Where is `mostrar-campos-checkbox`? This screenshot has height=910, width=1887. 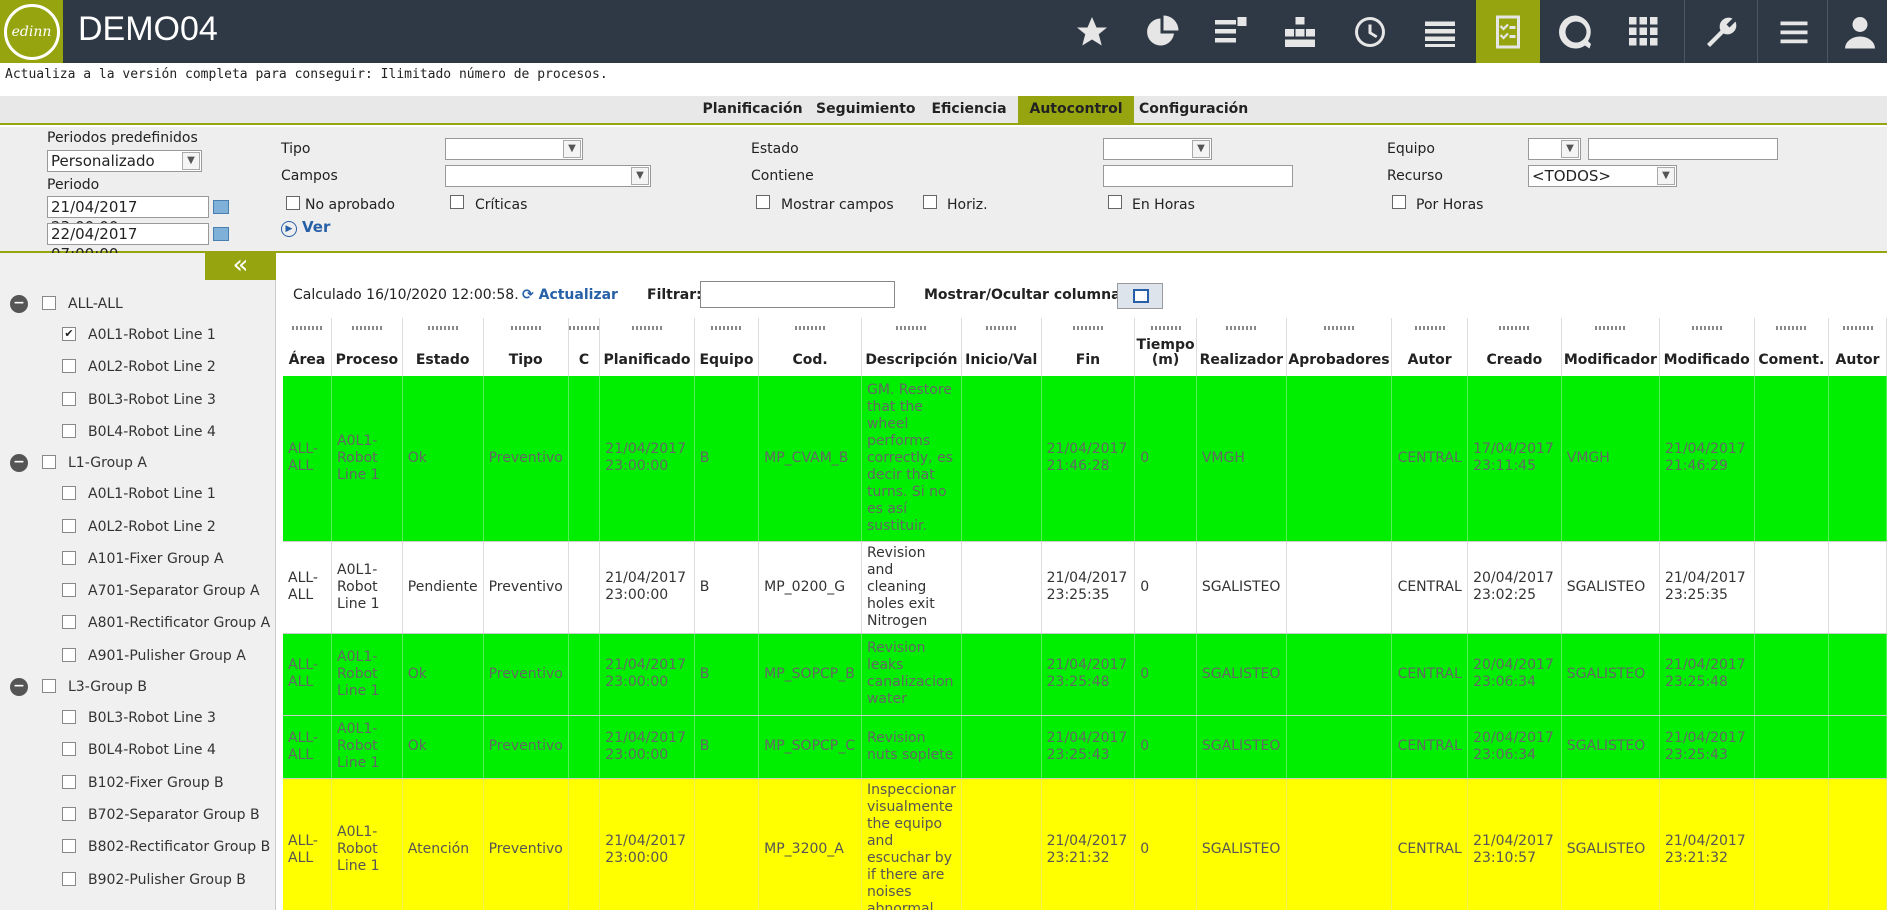 mostrar-campos-checkbox is located at coordinates (763, 202).